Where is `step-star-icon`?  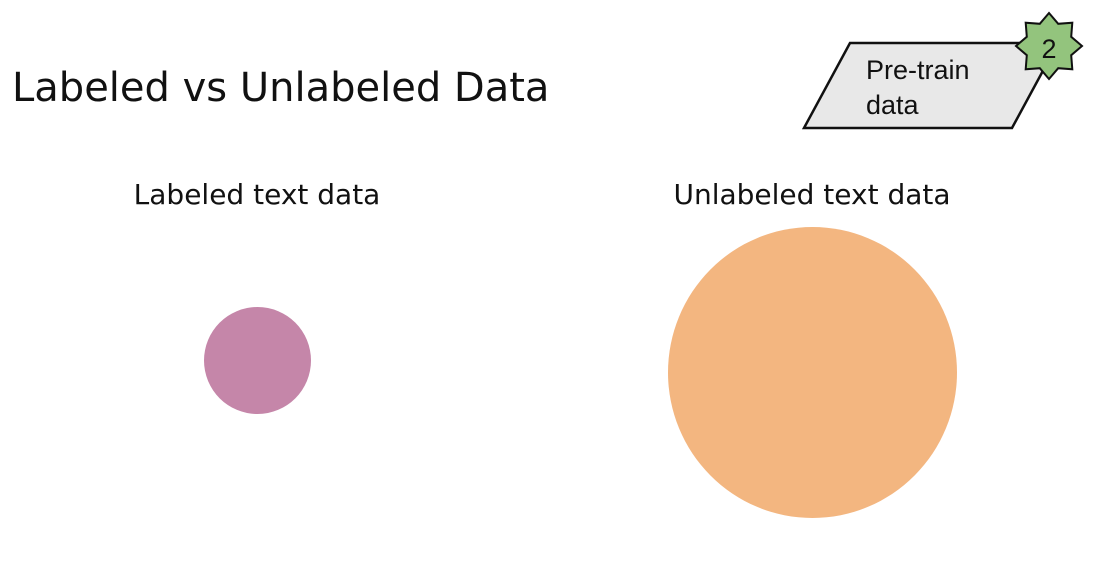
step-star-icon is located at coordinates (1049, 46).